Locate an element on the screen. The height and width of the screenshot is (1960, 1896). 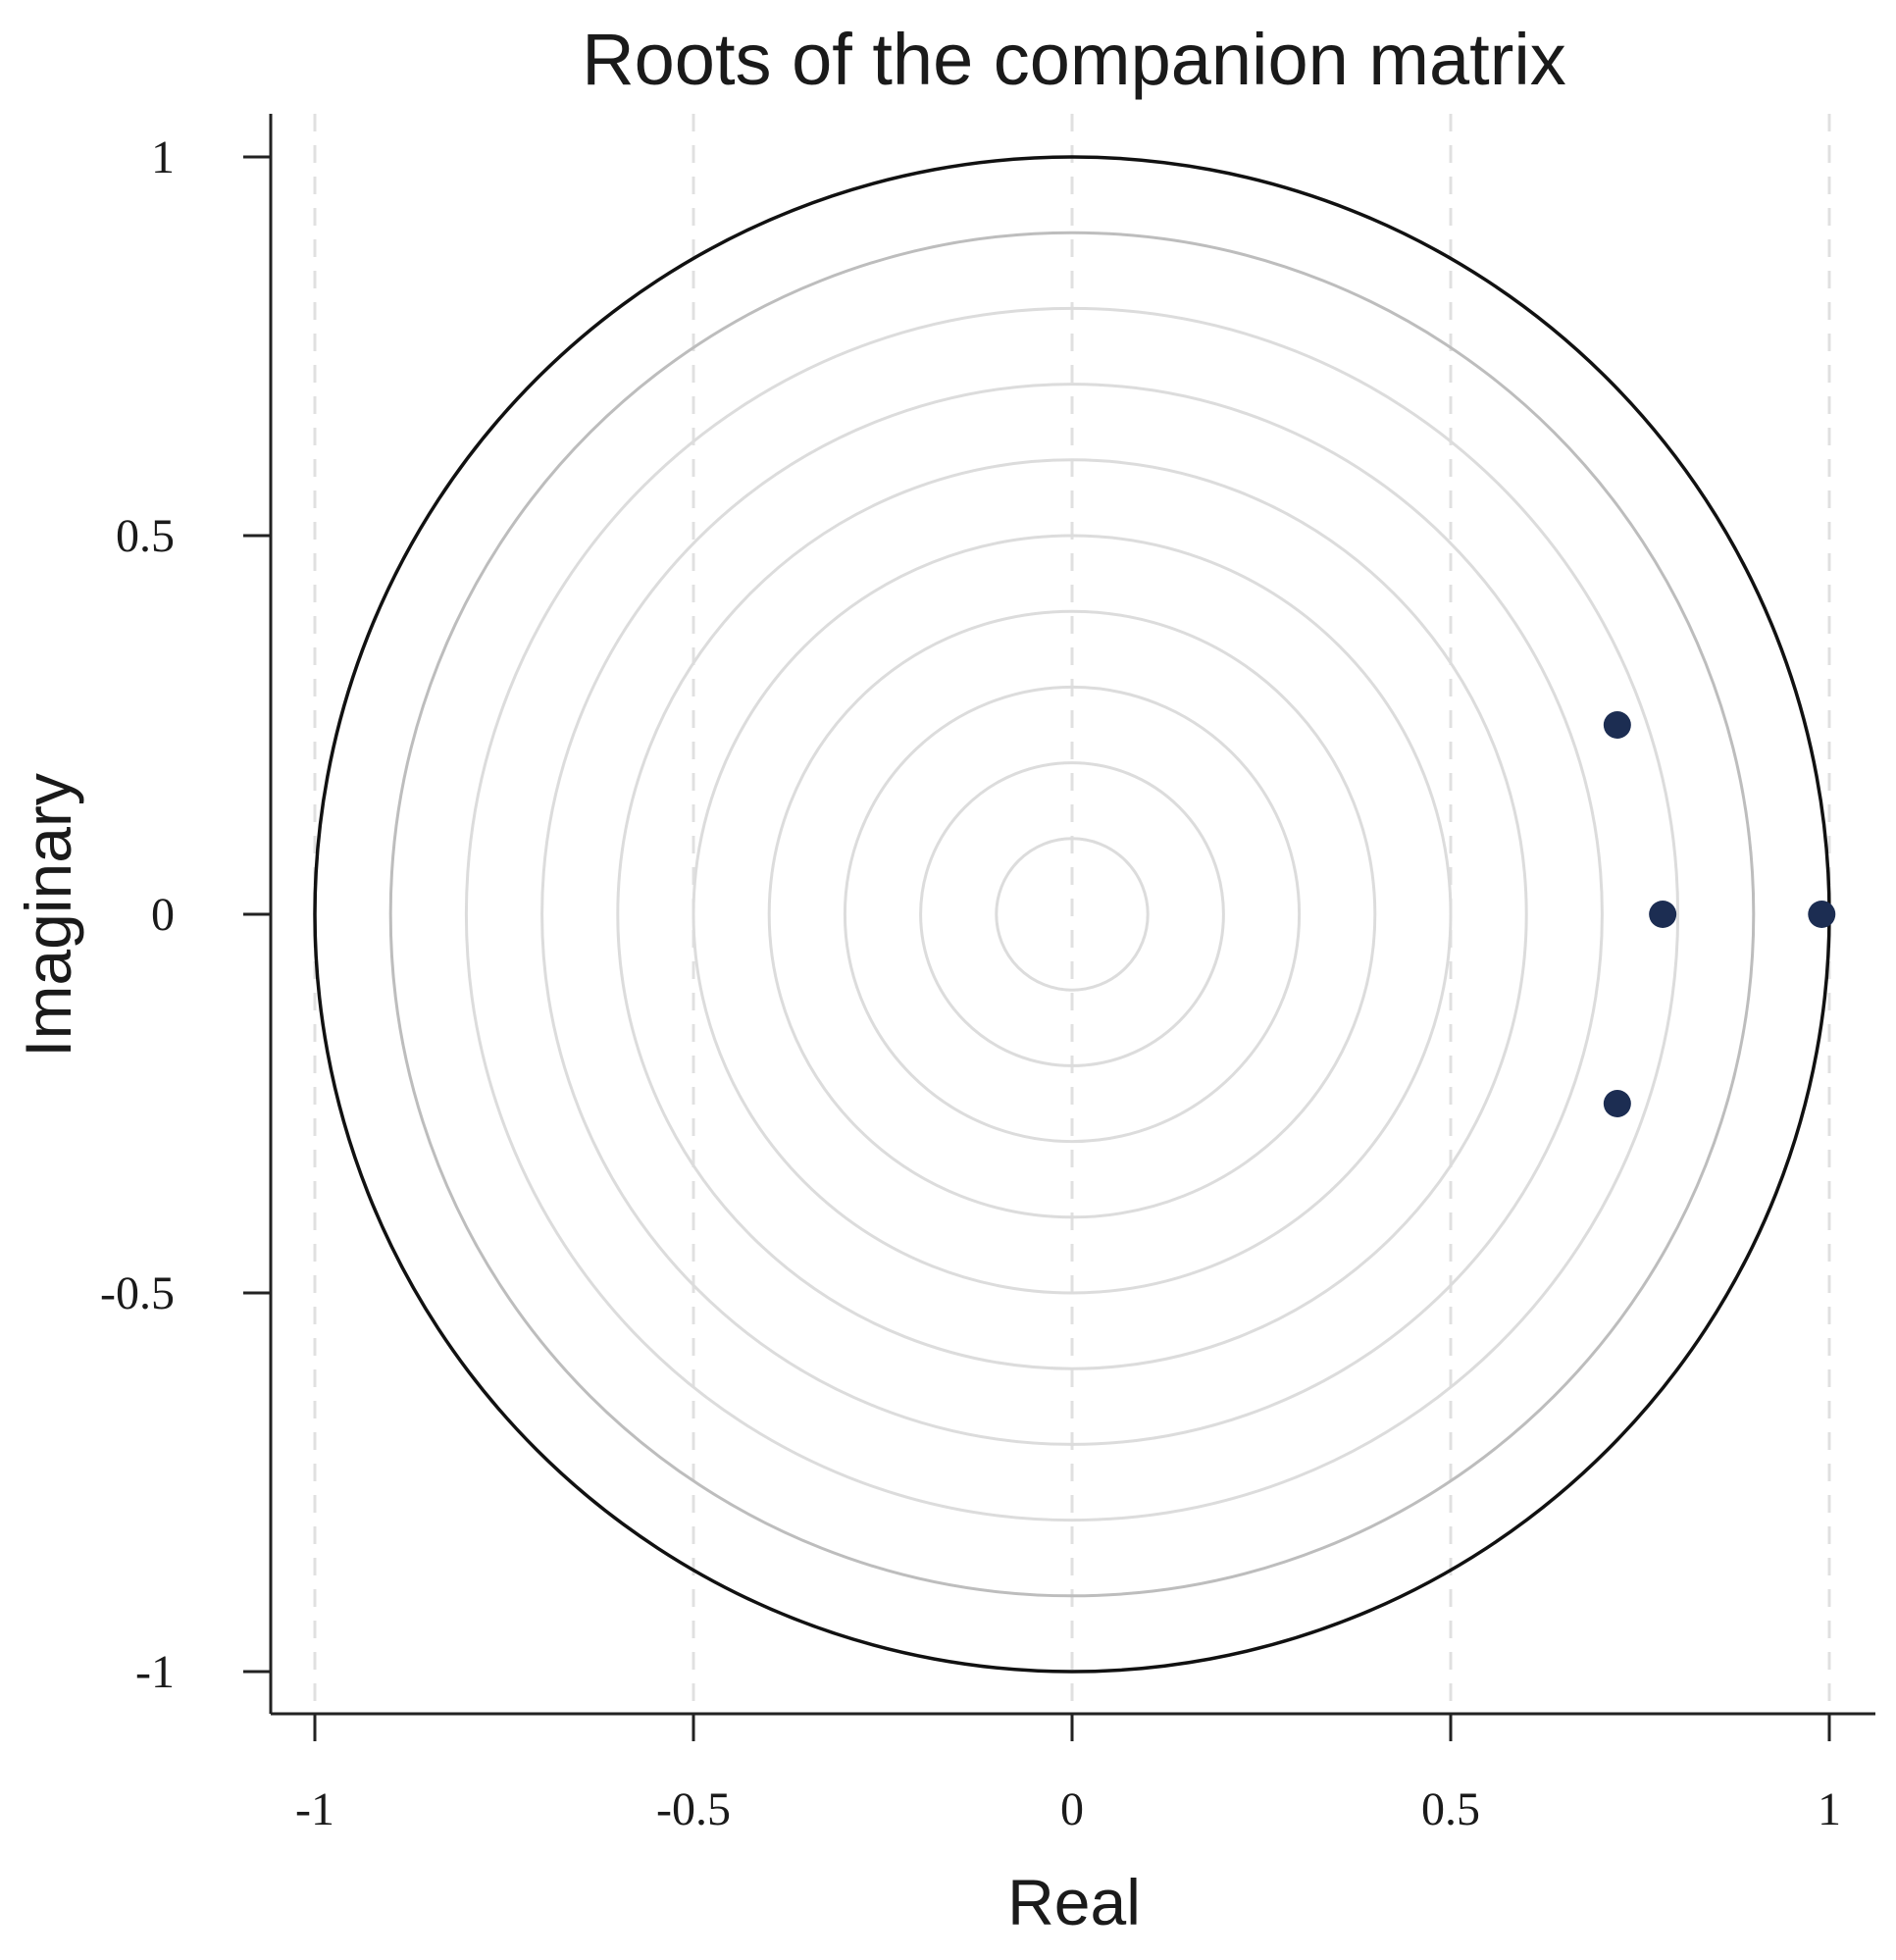
x-tick-label: 0.5 is located at coordinates (1450, 1809).